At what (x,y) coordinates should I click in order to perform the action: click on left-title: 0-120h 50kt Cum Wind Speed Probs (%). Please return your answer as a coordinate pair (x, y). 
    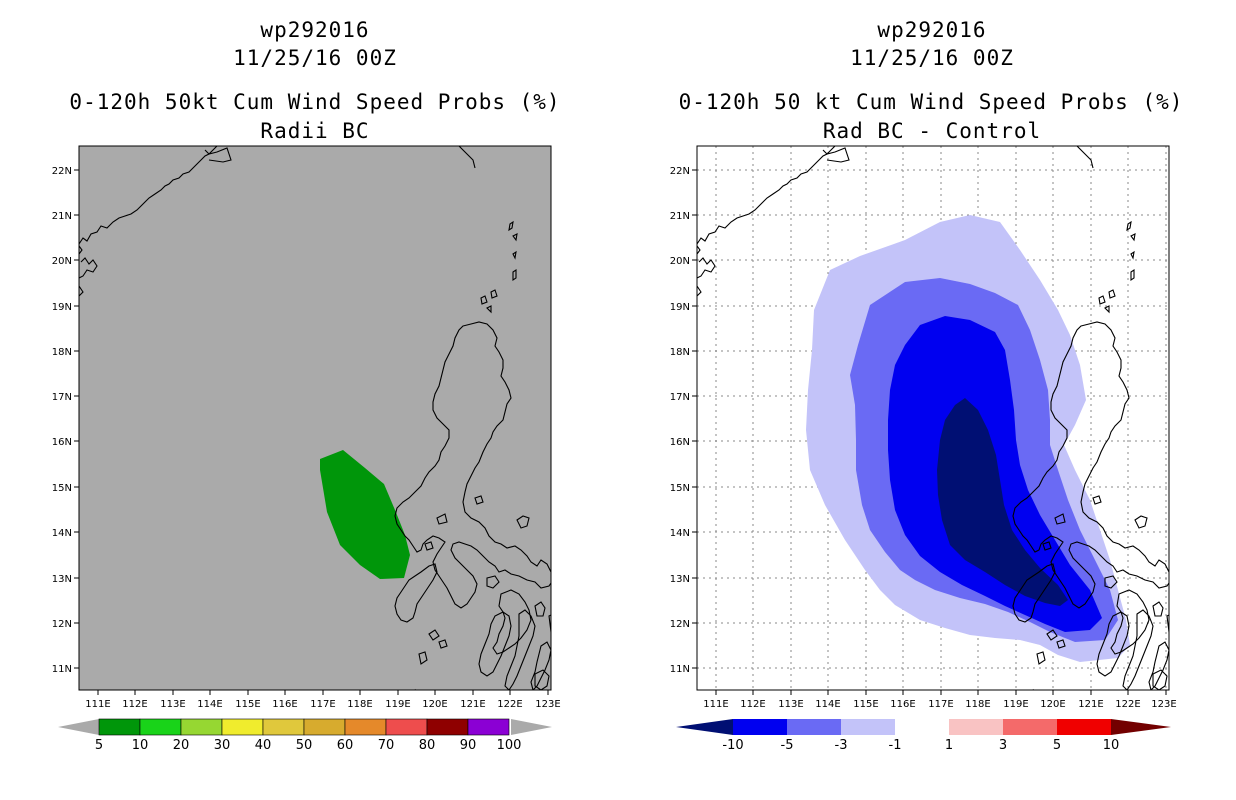
    Looking at the image, I should click on (315, 102).